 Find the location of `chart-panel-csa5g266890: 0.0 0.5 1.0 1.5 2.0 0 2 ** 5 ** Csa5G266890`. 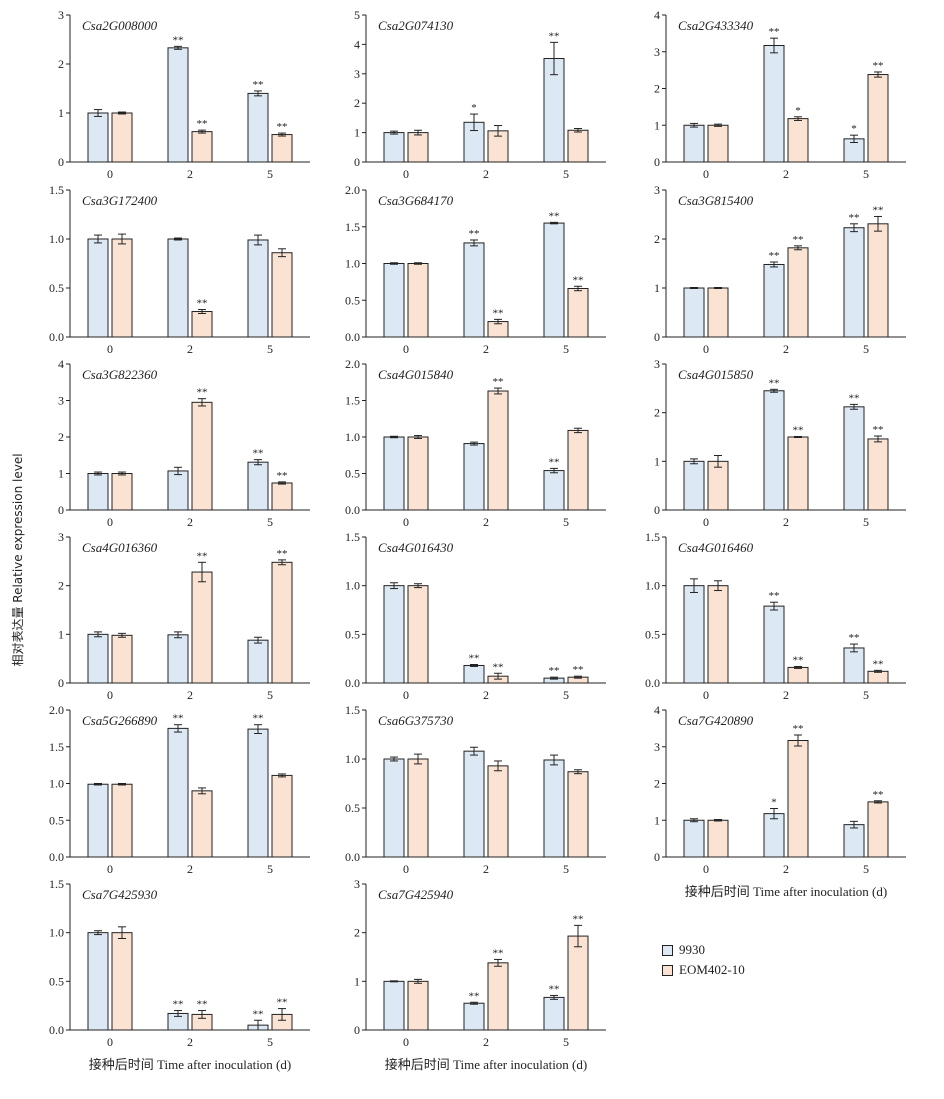

chart-panel-csa5g266890: 0.0 0.5 1.0 1.5 2.0 0 2 ** 5 ** Csa5G266890 is located at coordinates (179, 789).